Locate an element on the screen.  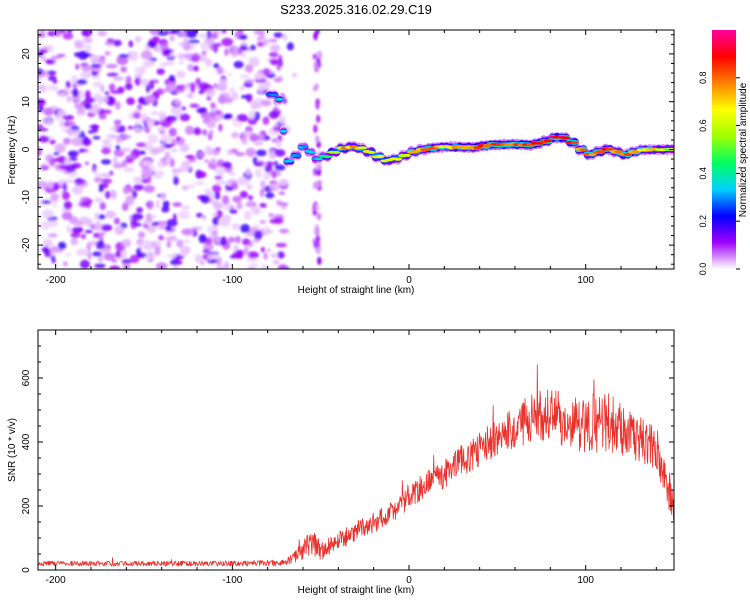
x-tick-label: 0 is located at coordinates (409, 280).